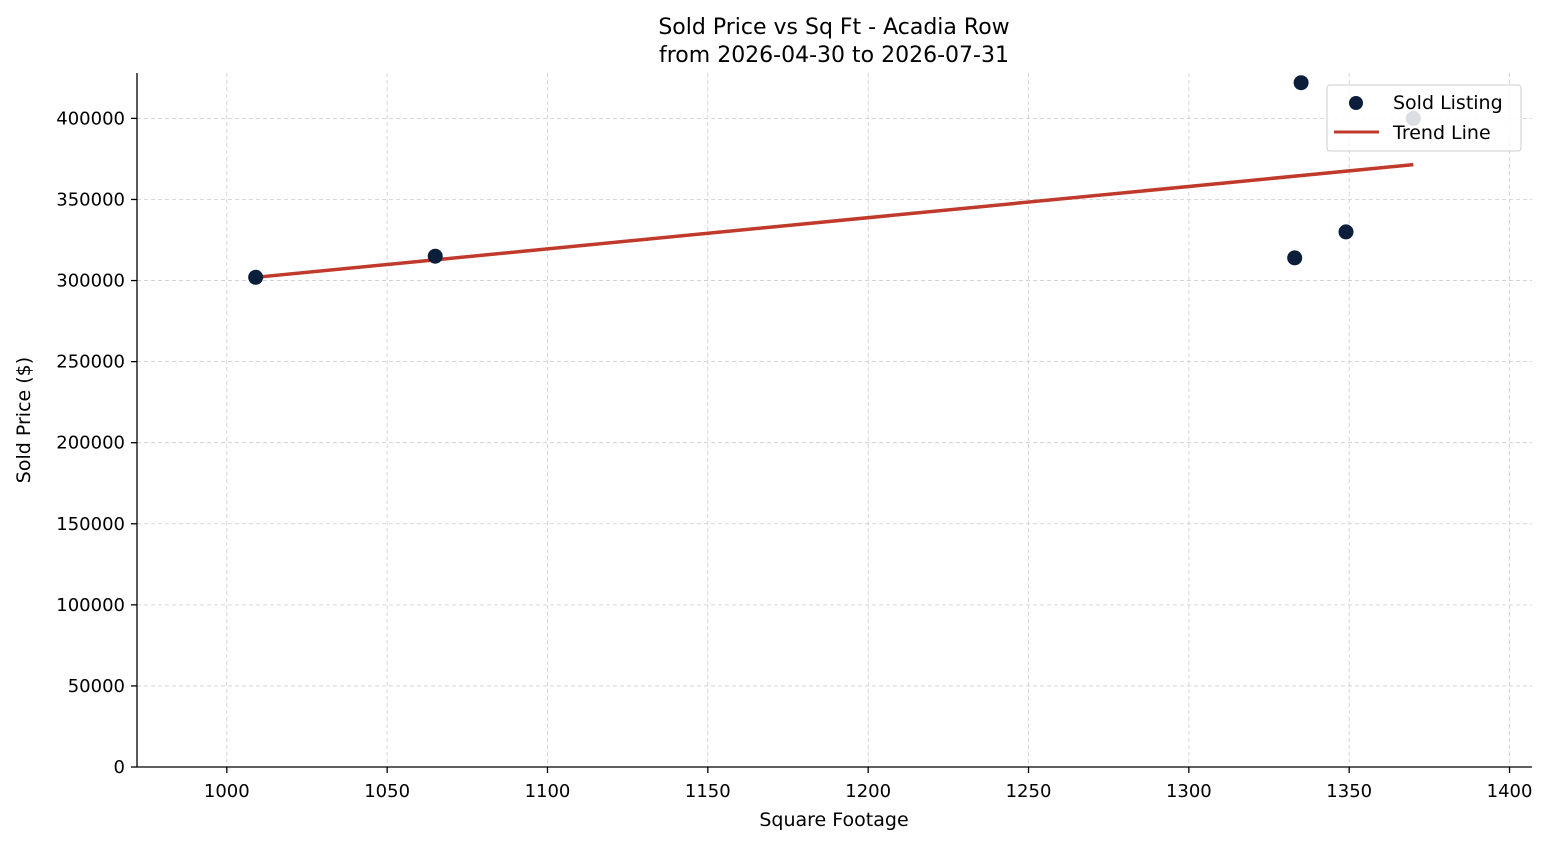 Image resolution: width=1554 pixels, height=849 pixels. What do you see at coordinates (1189, 791) in the screenshot?
I see `x-tick-label: 1300` at bounding box center [1189, 791].